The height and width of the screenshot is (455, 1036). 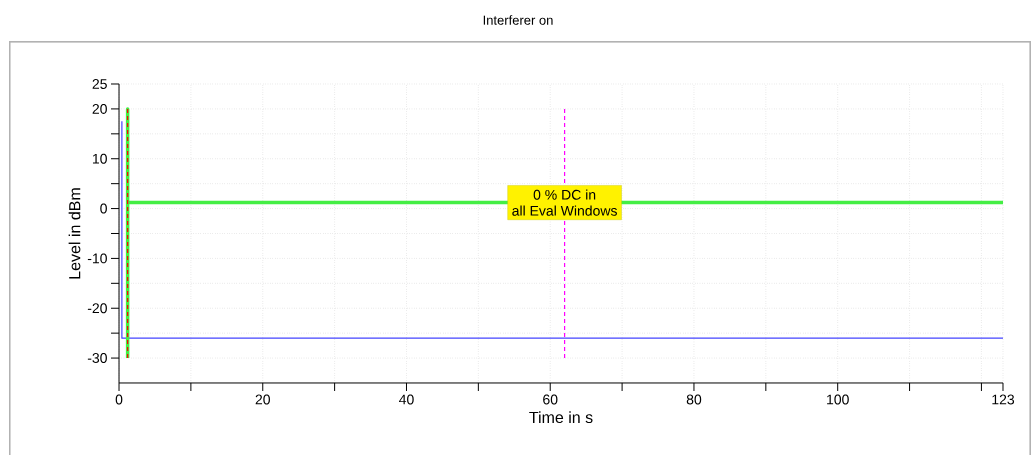 What do you see at coordinates (262, 399) in the screenshot?
I see `x-tick-label: 20` at bounding box center [262, 399].